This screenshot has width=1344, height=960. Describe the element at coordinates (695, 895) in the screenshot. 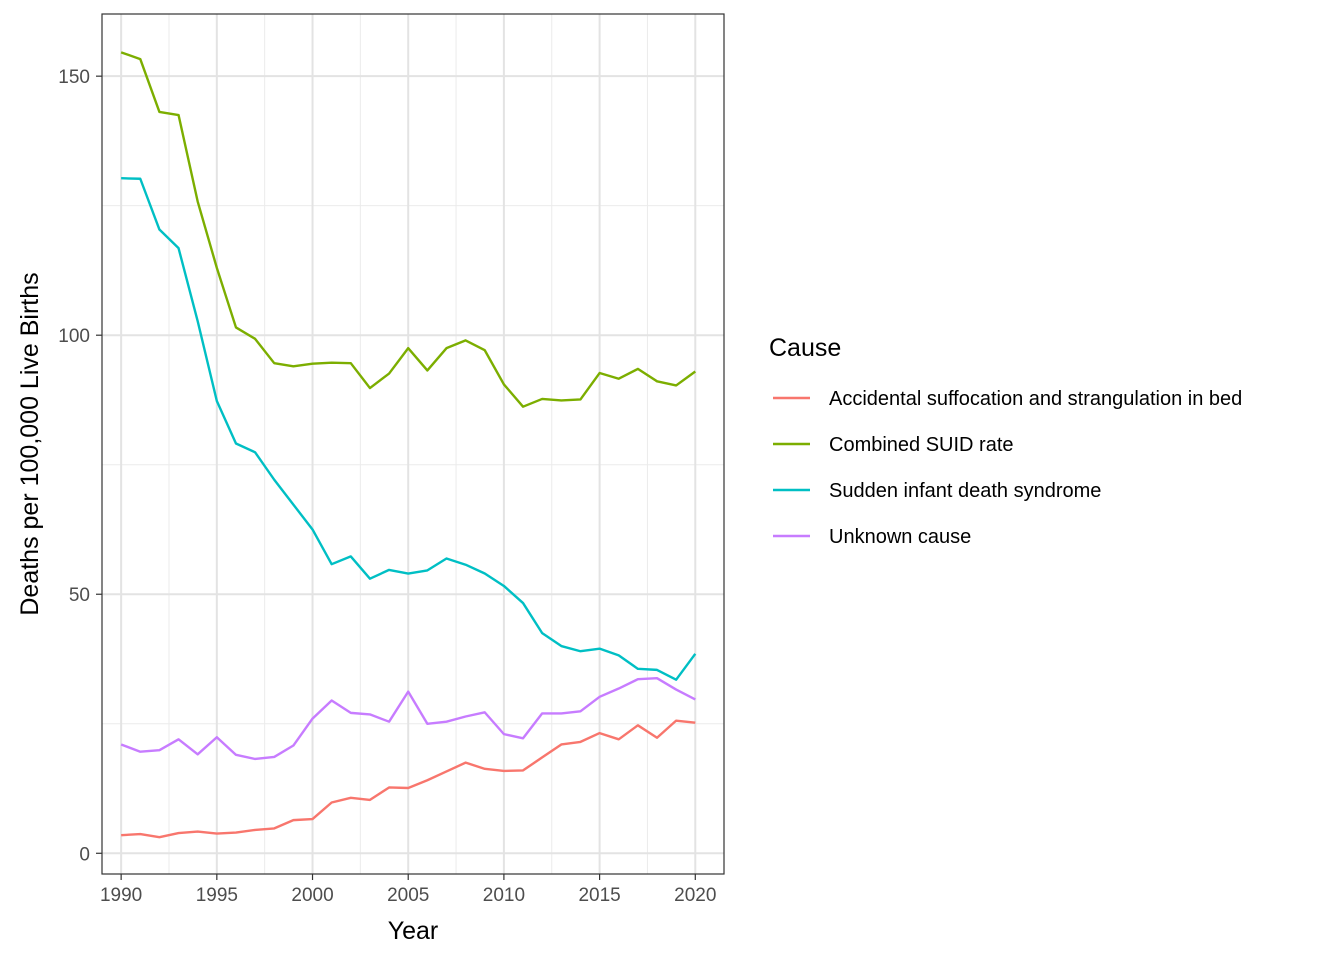

I see `x-tick-label: 2020` at that location.